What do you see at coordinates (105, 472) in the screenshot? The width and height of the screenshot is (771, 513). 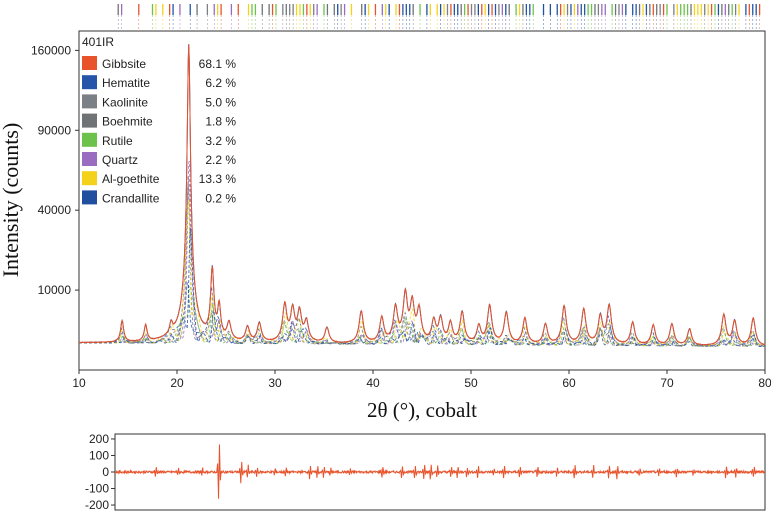 I see `diff-tick-label: 0` at bounding box center [105, 472].